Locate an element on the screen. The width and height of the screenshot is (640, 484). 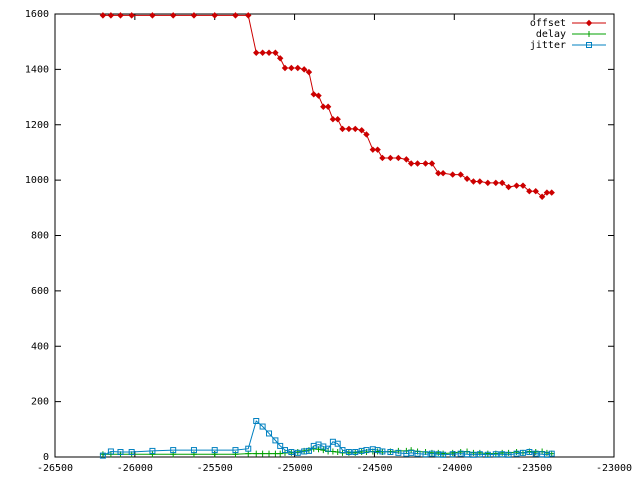
y-tick-label: 1200 is located at coordinates (37, 125).